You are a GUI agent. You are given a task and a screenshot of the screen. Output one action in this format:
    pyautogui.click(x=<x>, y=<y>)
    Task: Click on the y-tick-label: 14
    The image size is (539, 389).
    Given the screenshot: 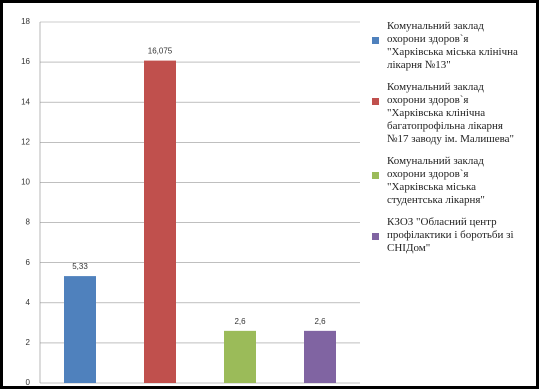 What is the action you would take?
    pyautogui.click(x=25, y=101)
    